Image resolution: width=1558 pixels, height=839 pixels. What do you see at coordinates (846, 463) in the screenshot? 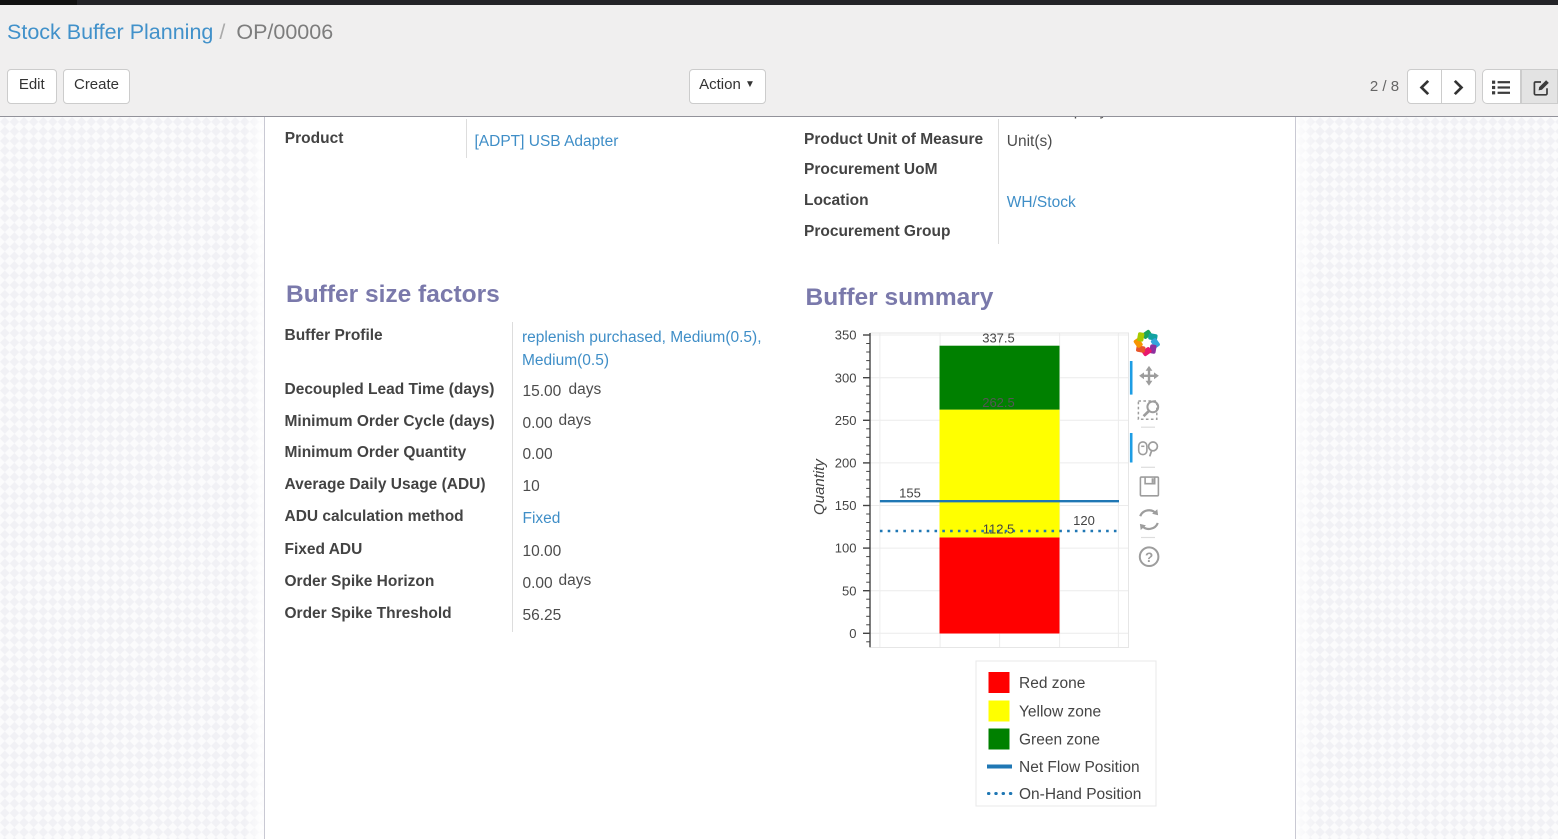
I see `svg-text: 200` at bounding box center [846, 463].